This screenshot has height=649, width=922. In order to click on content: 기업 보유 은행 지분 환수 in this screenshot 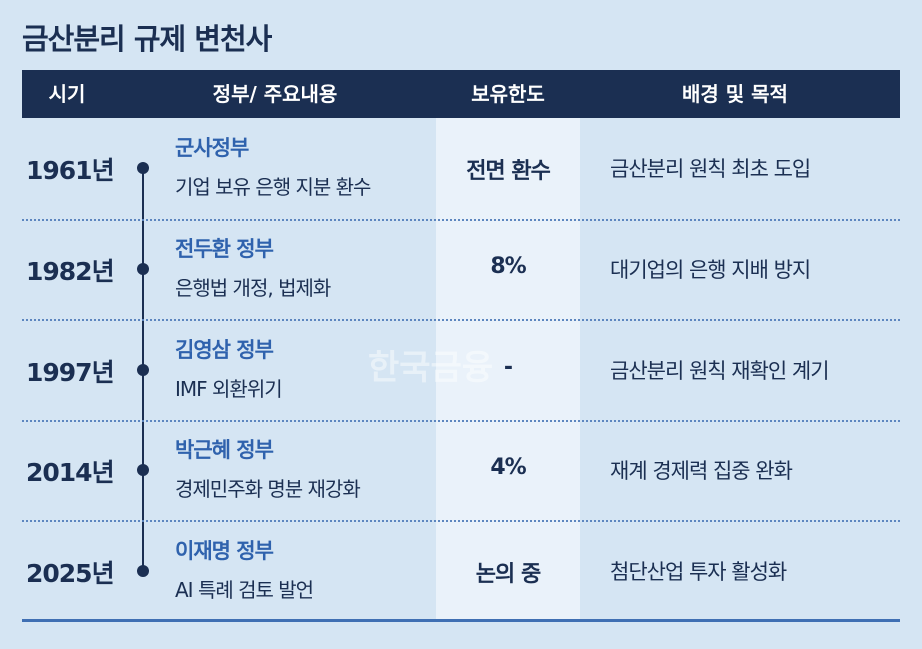, I will do `click(273, 187)`.